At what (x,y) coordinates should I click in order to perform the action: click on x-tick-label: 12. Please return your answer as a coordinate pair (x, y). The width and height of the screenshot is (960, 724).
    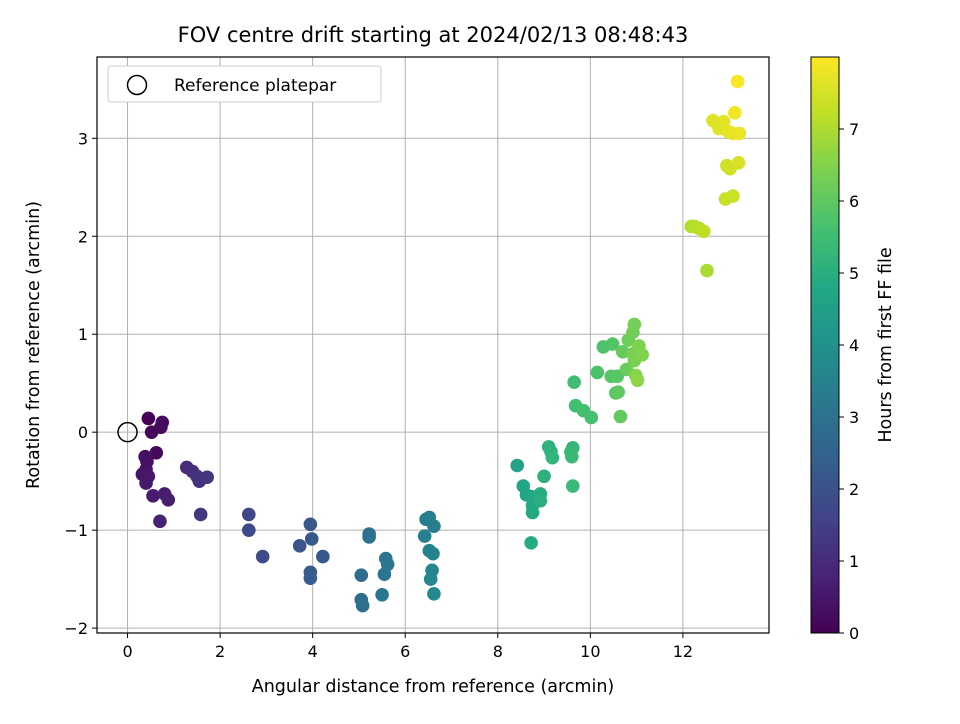
    Looking at the image, I should click on (683, 651).